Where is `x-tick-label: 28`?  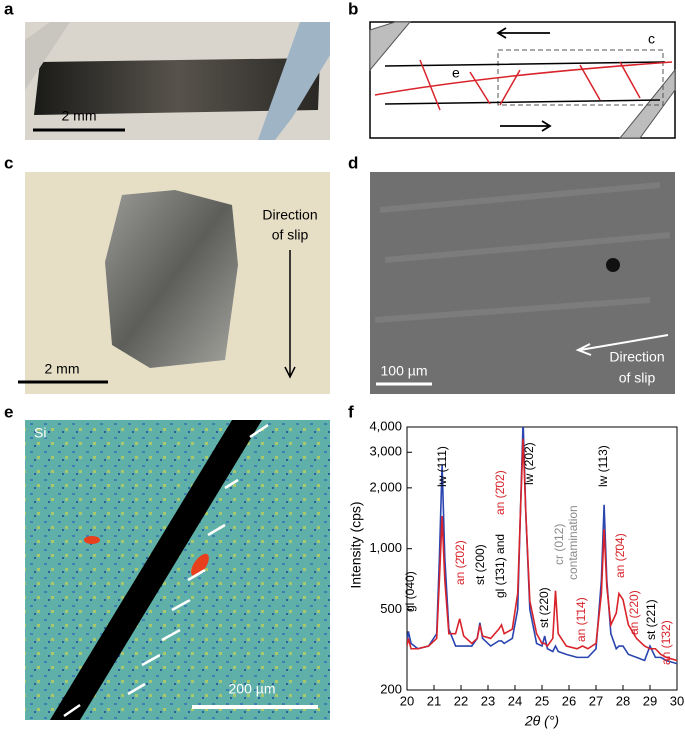
x-tick-label: 28 is located at coordinates (623, 700).